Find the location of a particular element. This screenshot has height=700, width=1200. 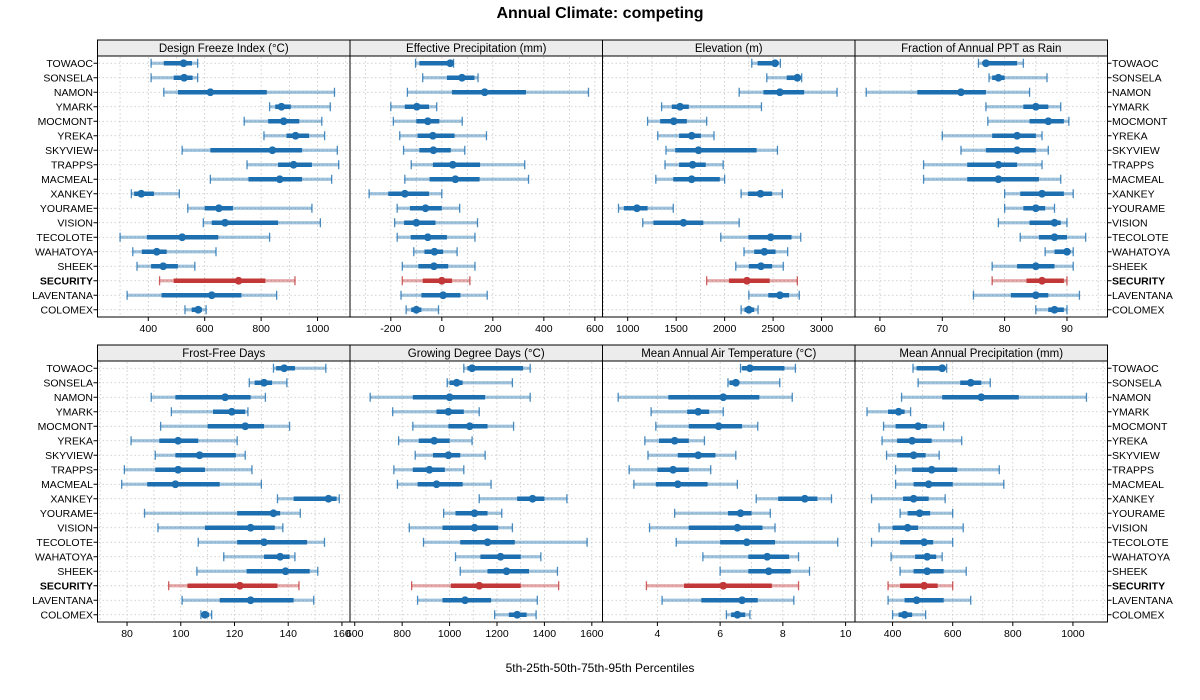

y-axis-label-right-tecolote: TECOLOTE is located at coordinates (1140, 238).